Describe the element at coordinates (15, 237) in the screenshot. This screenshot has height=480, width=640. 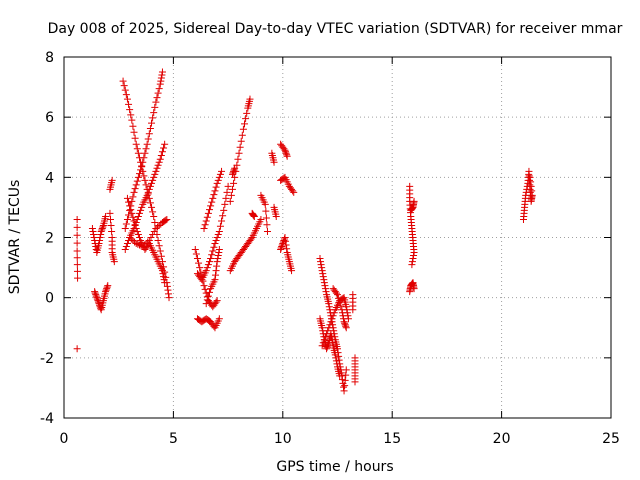
I see `y-axis-label: SDTVAR / TECUs` at that location.